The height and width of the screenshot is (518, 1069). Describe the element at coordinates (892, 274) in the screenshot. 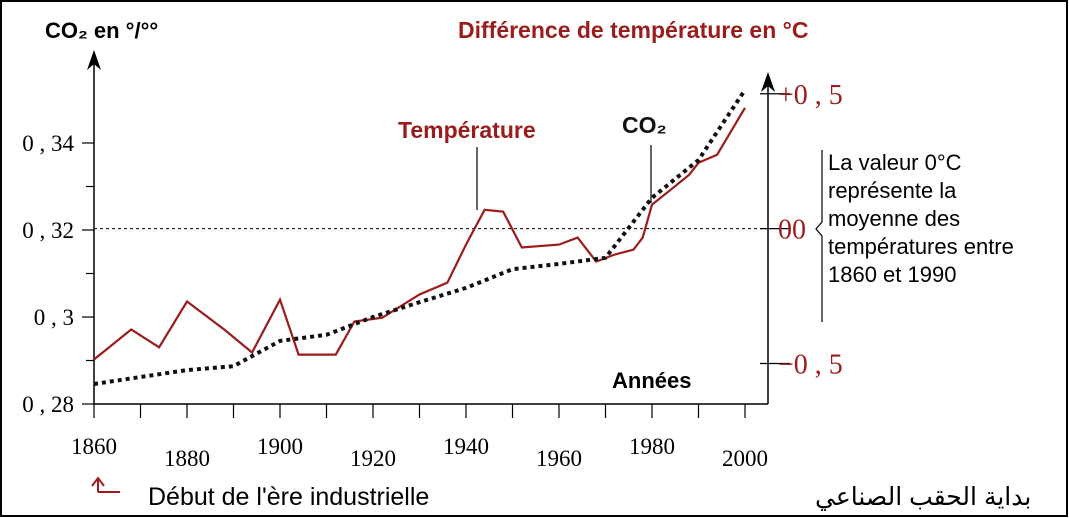

I see `note-line: 1860 et 1990` at that location.